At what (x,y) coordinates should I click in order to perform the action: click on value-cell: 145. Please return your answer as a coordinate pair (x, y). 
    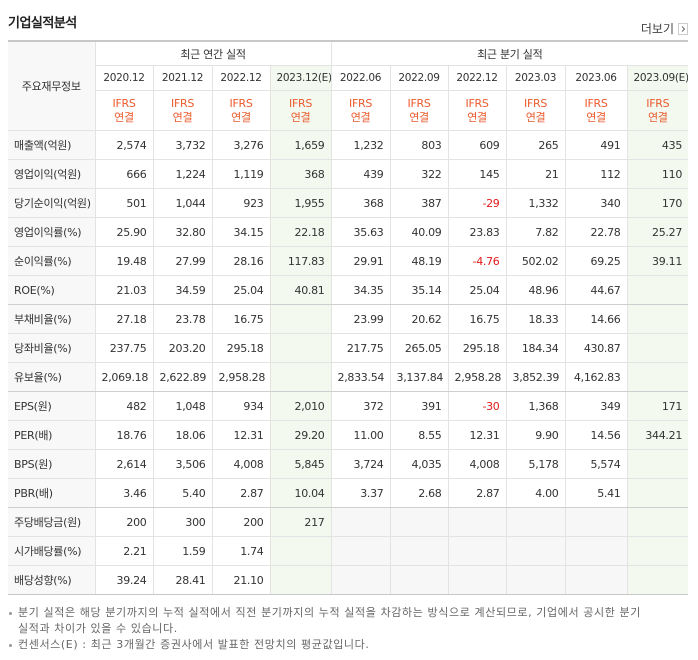
    Looking at the image, I should click on (477, 174).